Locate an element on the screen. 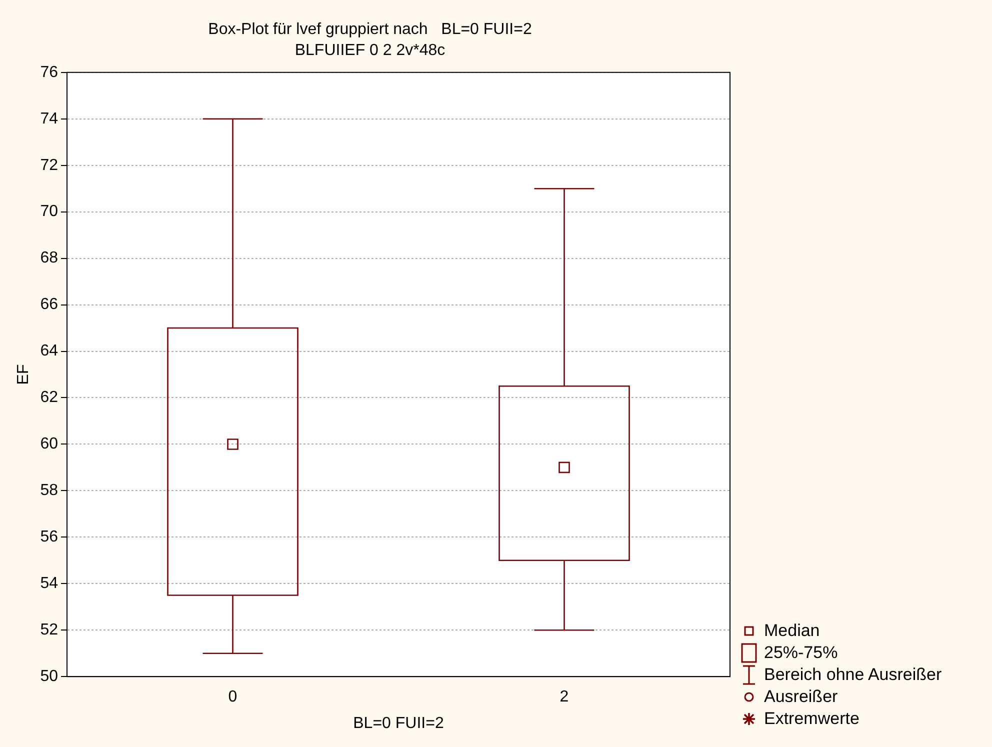 This screenshot has height=747, width=992. y-tick-label: 66 is located at coordinates (49, 305).